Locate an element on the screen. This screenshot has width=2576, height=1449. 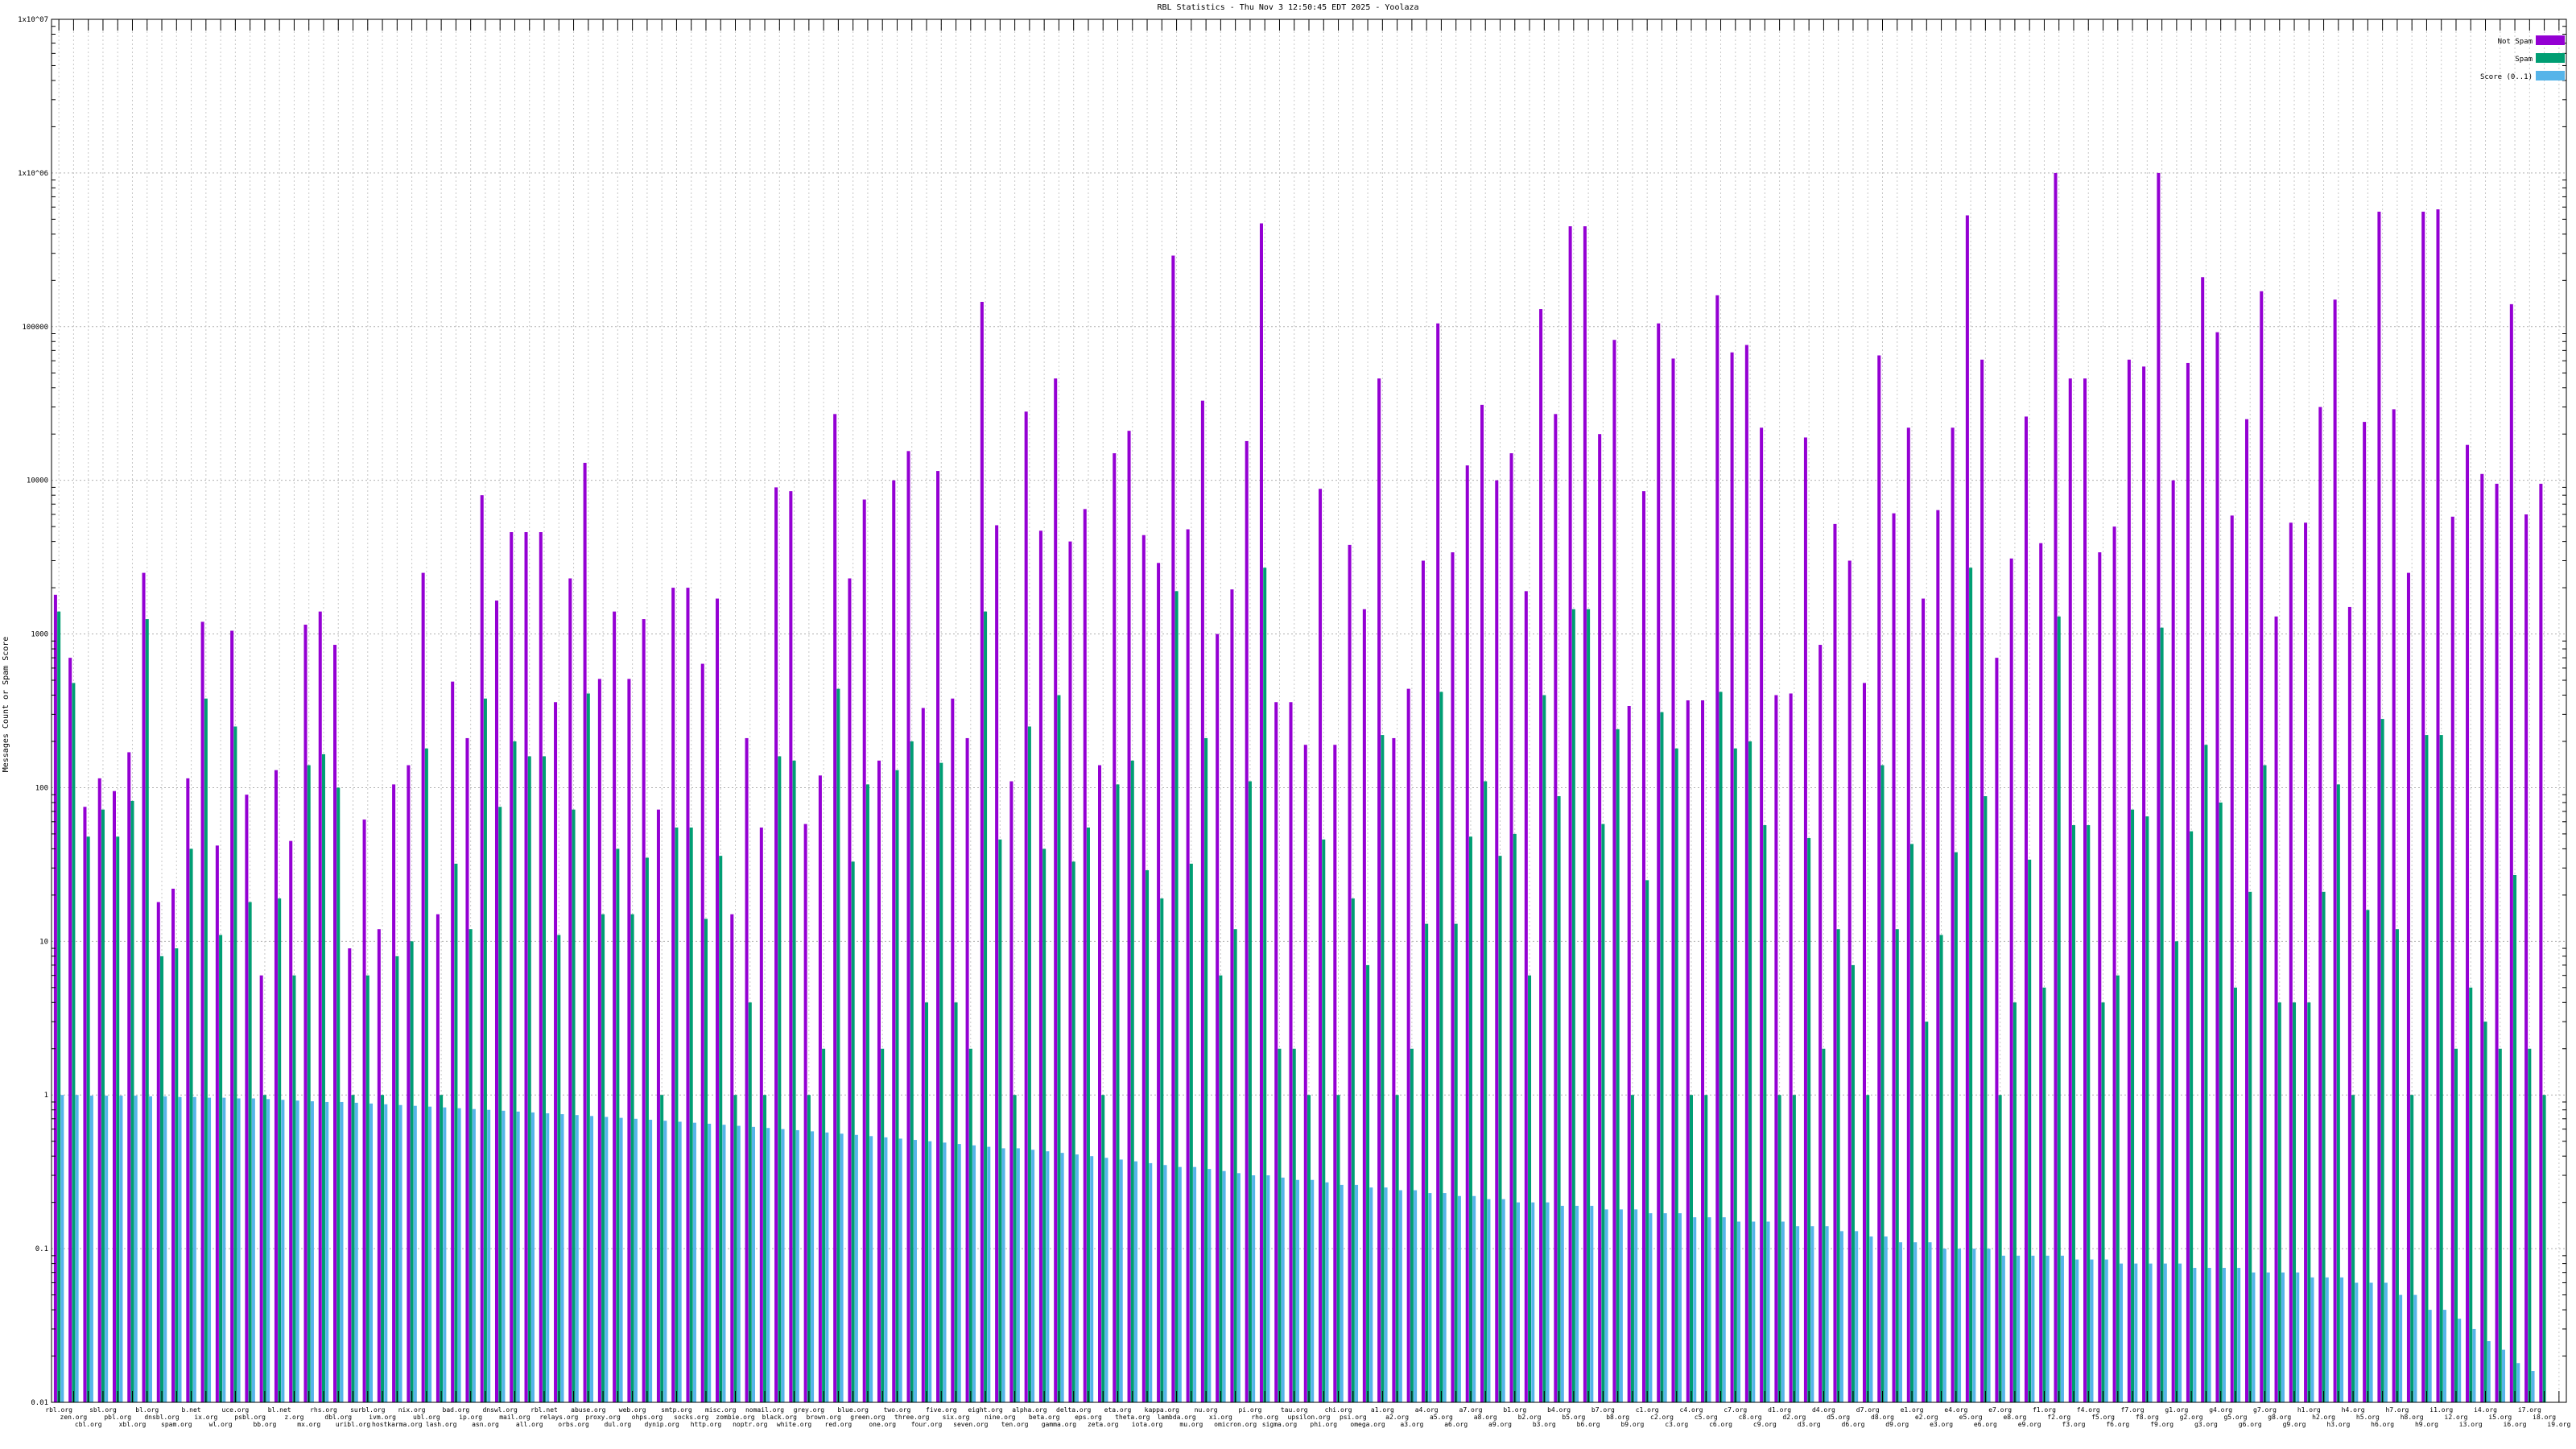
x-category-label: g6.org is located at coordinates (2250, 1424).